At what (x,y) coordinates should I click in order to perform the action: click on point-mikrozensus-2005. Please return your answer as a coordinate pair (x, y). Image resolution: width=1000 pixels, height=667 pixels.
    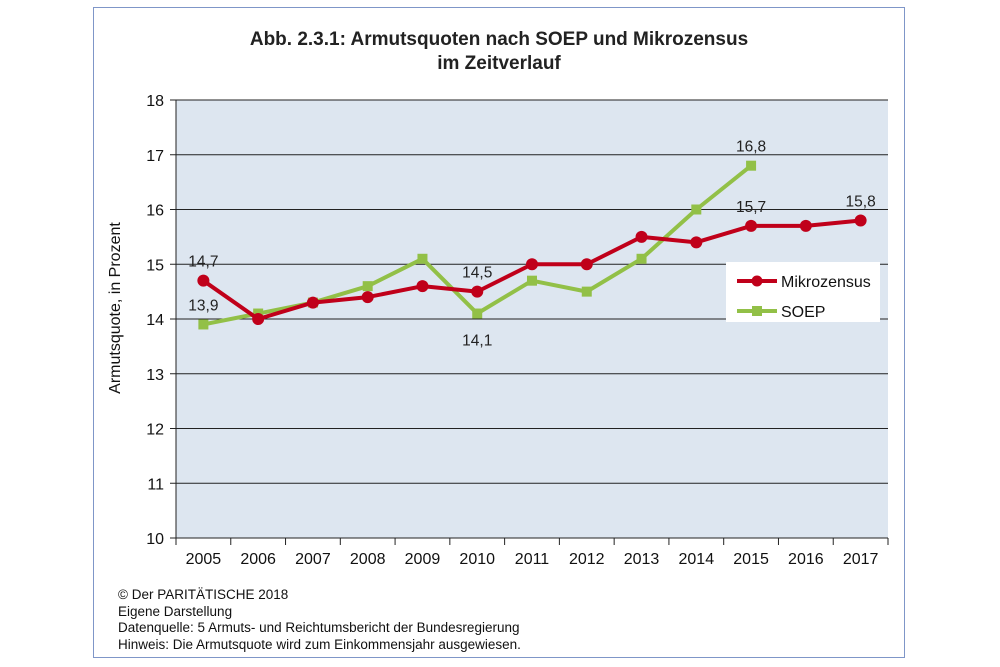
    Looking at the image, I should click on (203, 280).